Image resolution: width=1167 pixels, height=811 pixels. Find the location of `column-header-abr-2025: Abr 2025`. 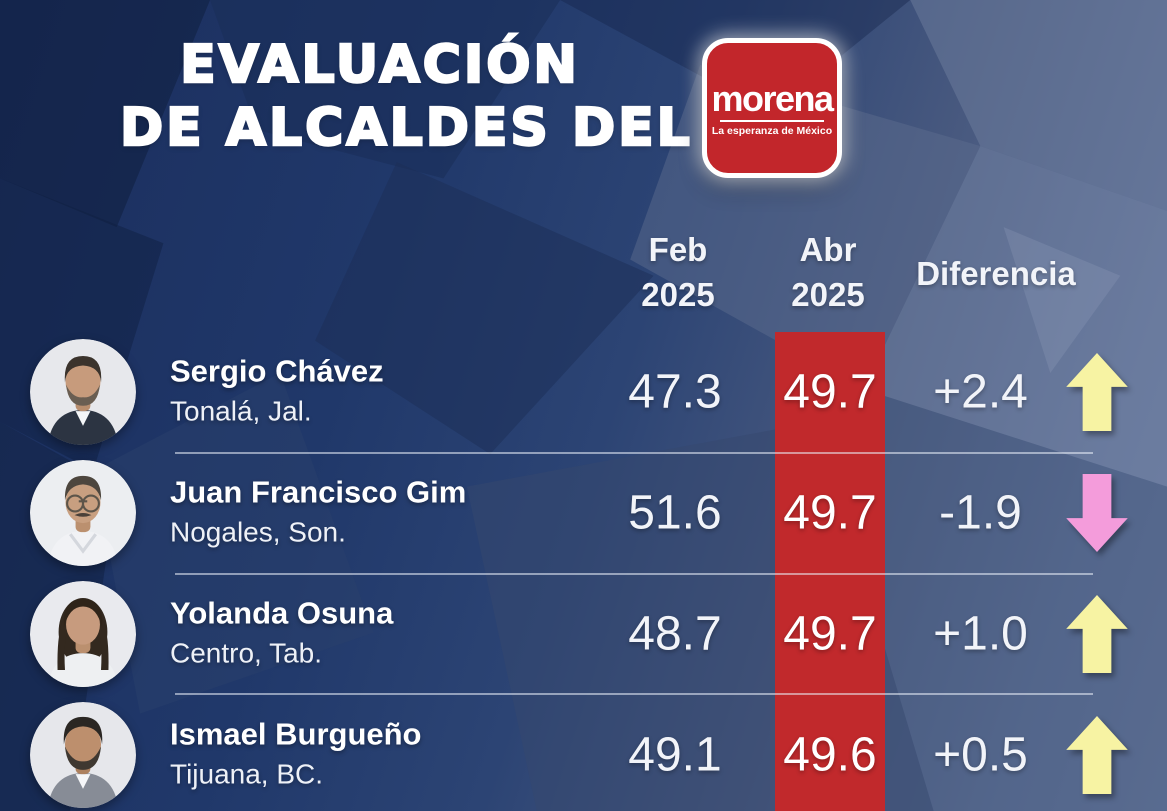

column-header-abr-2025: Abr 2025 is located at coordinates (828, 272).